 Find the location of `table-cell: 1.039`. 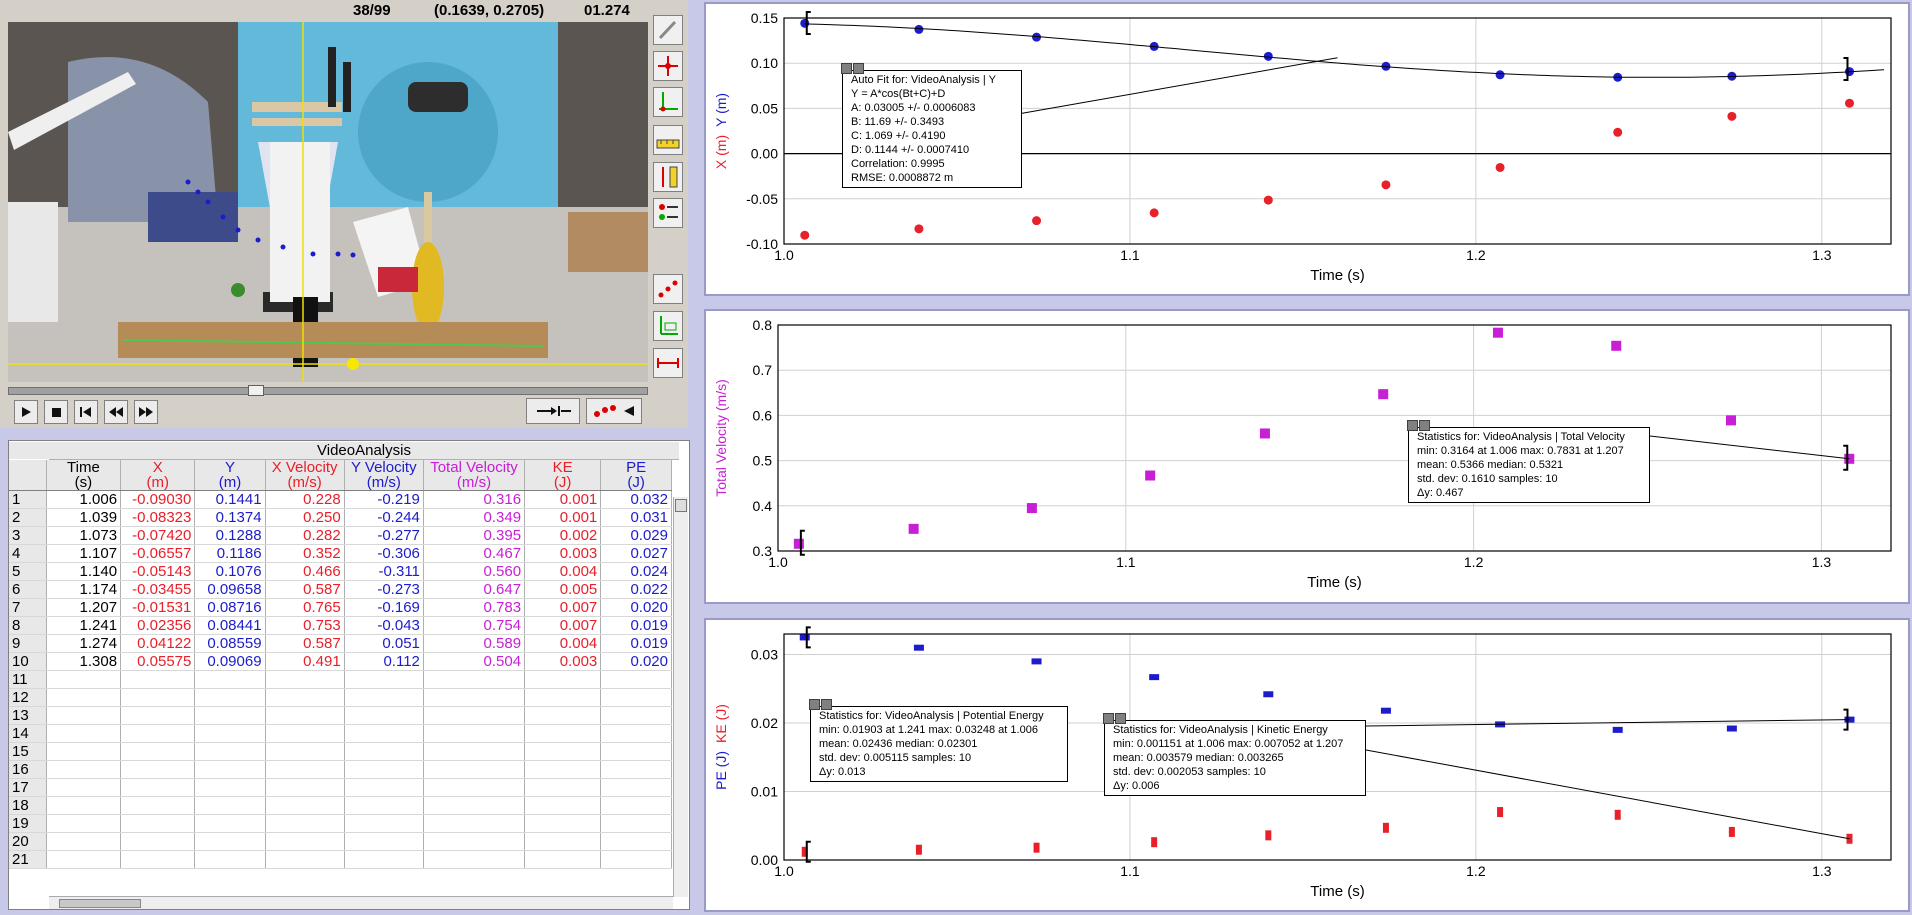

table-cell: 1.039 is located at coordinates (84, 517).